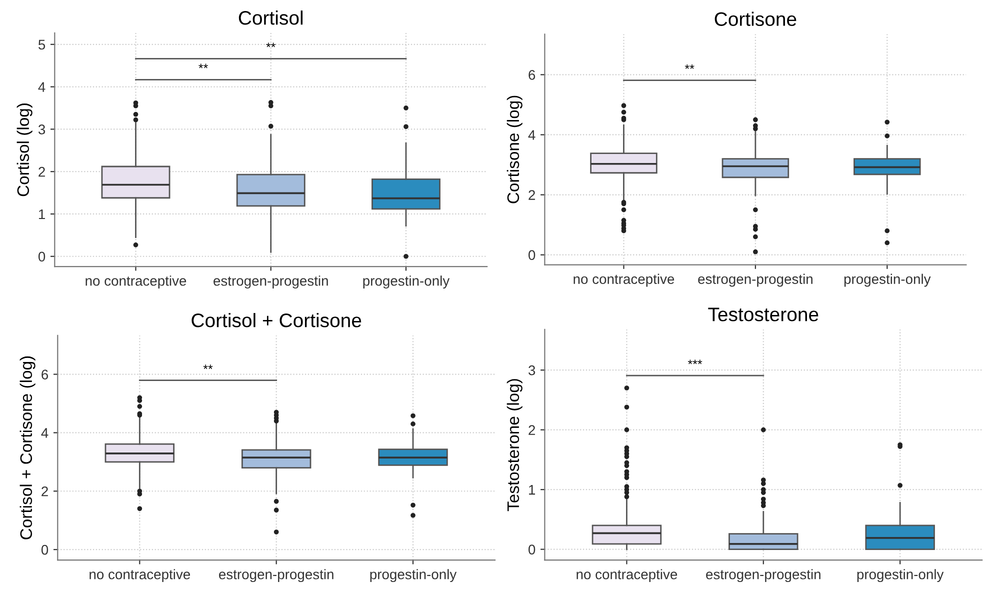  I want to click on y-axis-title: Cortisone (log), so click(514, 150).